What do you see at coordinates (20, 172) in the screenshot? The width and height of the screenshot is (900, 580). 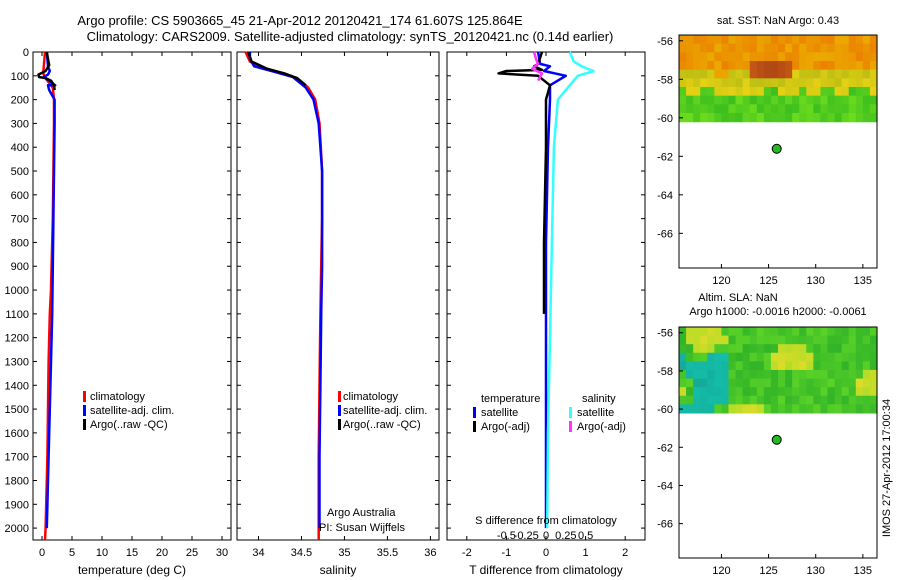 I see `temperature-ytick-label: 500` at bounding box center [20, 172].